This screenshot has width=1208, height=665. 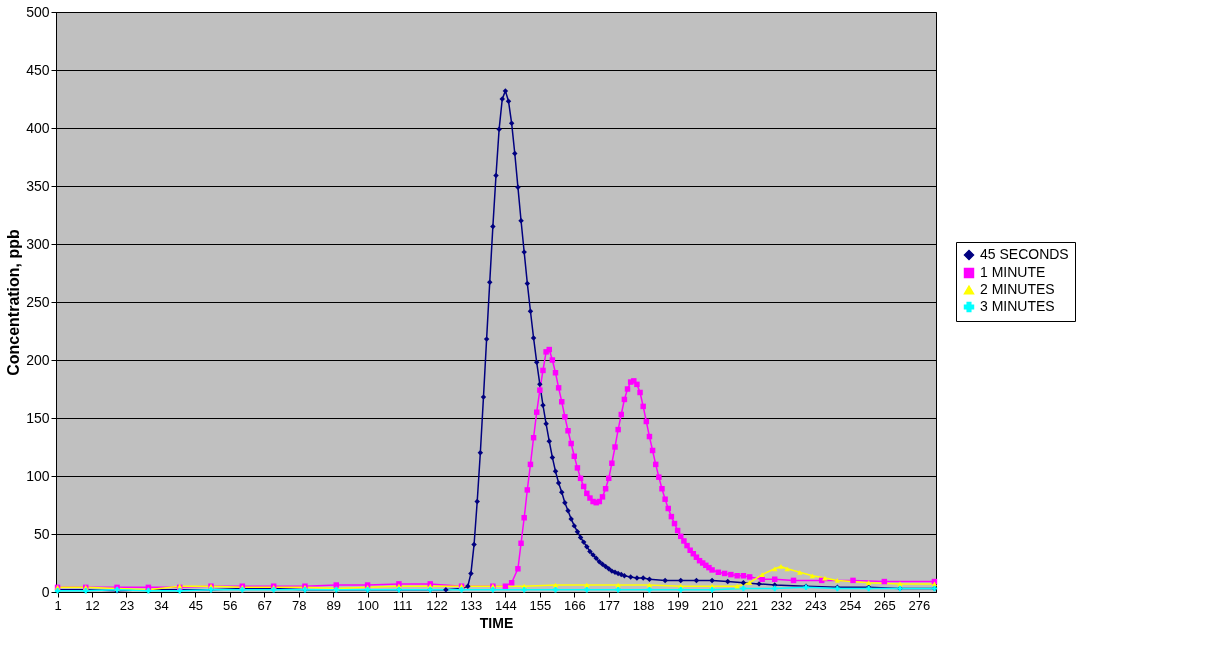 What do you see at coordinates (471, 605) in the screenshot?
I see `x-tick-label: 133` at bounding box center [471, 605].